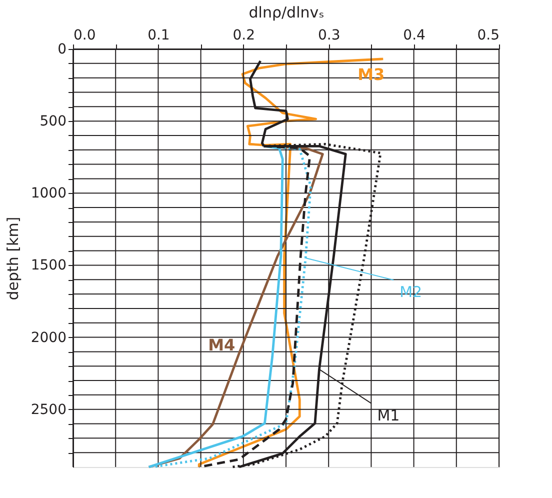 This screenshot has height=498, width=552. What do you see at coordinates (159, 36) in the screenshot?
I see `x-tick-label: 0.1` at bounding box center [159, 36].